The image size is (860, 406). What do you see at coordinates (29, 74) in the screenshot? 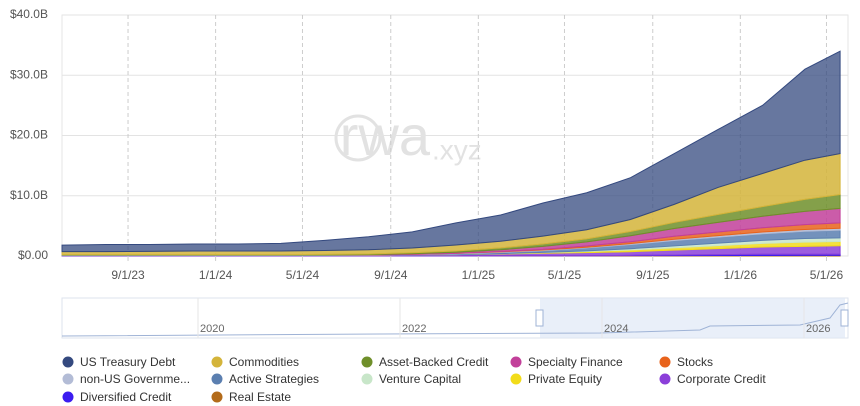
I see `y-tick-label: $30.0B` at bounding box center [29, 74].